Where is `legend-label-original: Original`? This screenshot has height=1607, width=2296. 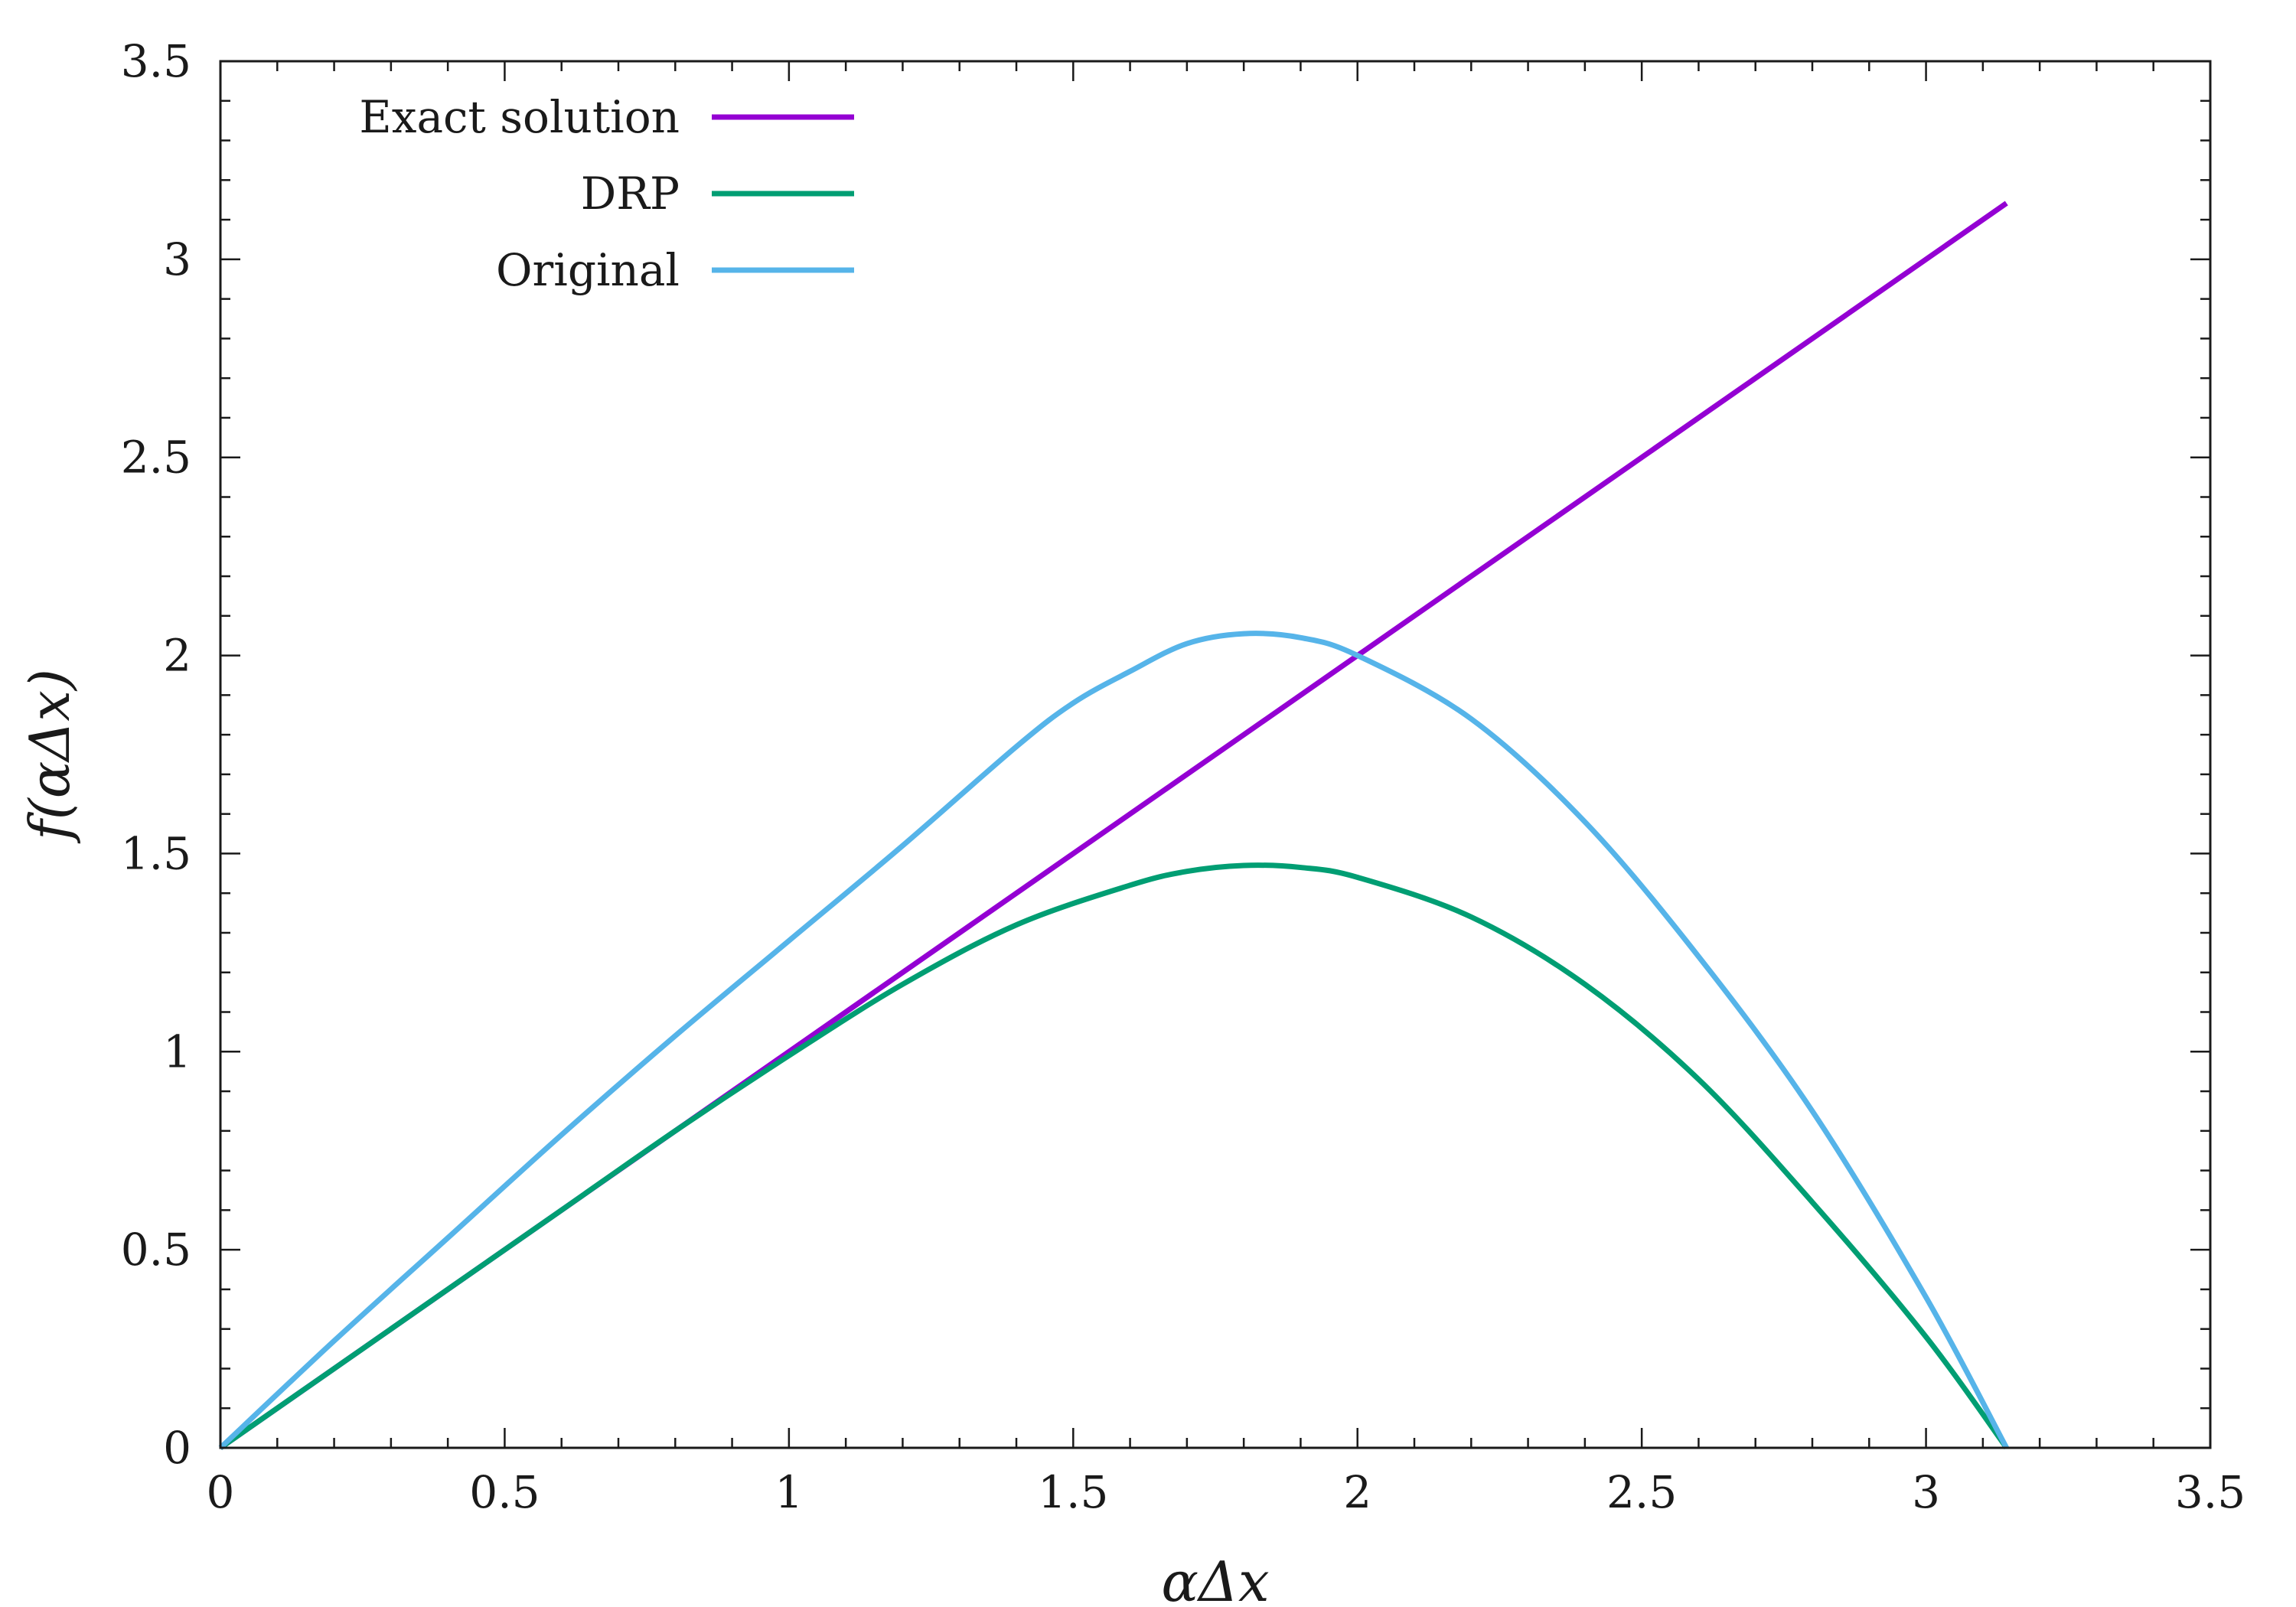 legend-label-original: Original is located at coordinates (588, 270).